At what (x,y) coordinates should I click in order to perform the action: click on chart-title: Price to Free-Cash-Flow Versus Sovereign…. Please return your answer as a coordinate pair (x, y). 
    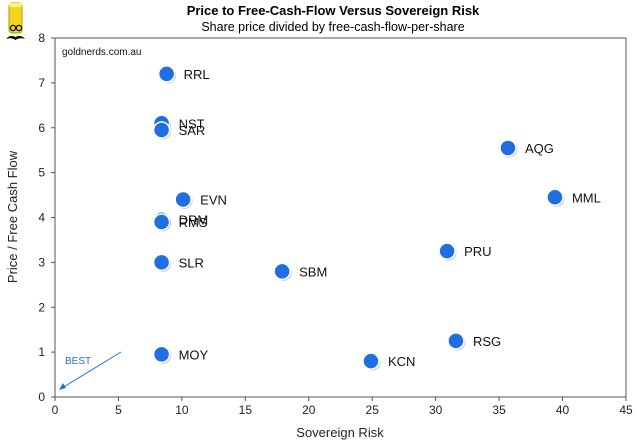
    Looking at the image, I should click on (333, 10).